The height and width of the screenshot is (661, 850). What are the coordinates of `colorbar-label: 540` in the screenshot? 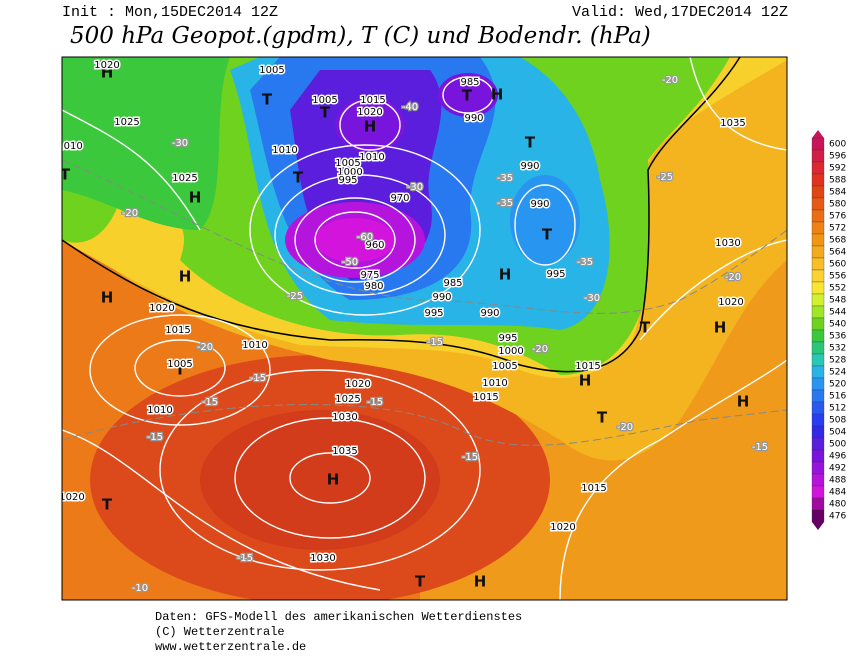 It's located at (837, 325).